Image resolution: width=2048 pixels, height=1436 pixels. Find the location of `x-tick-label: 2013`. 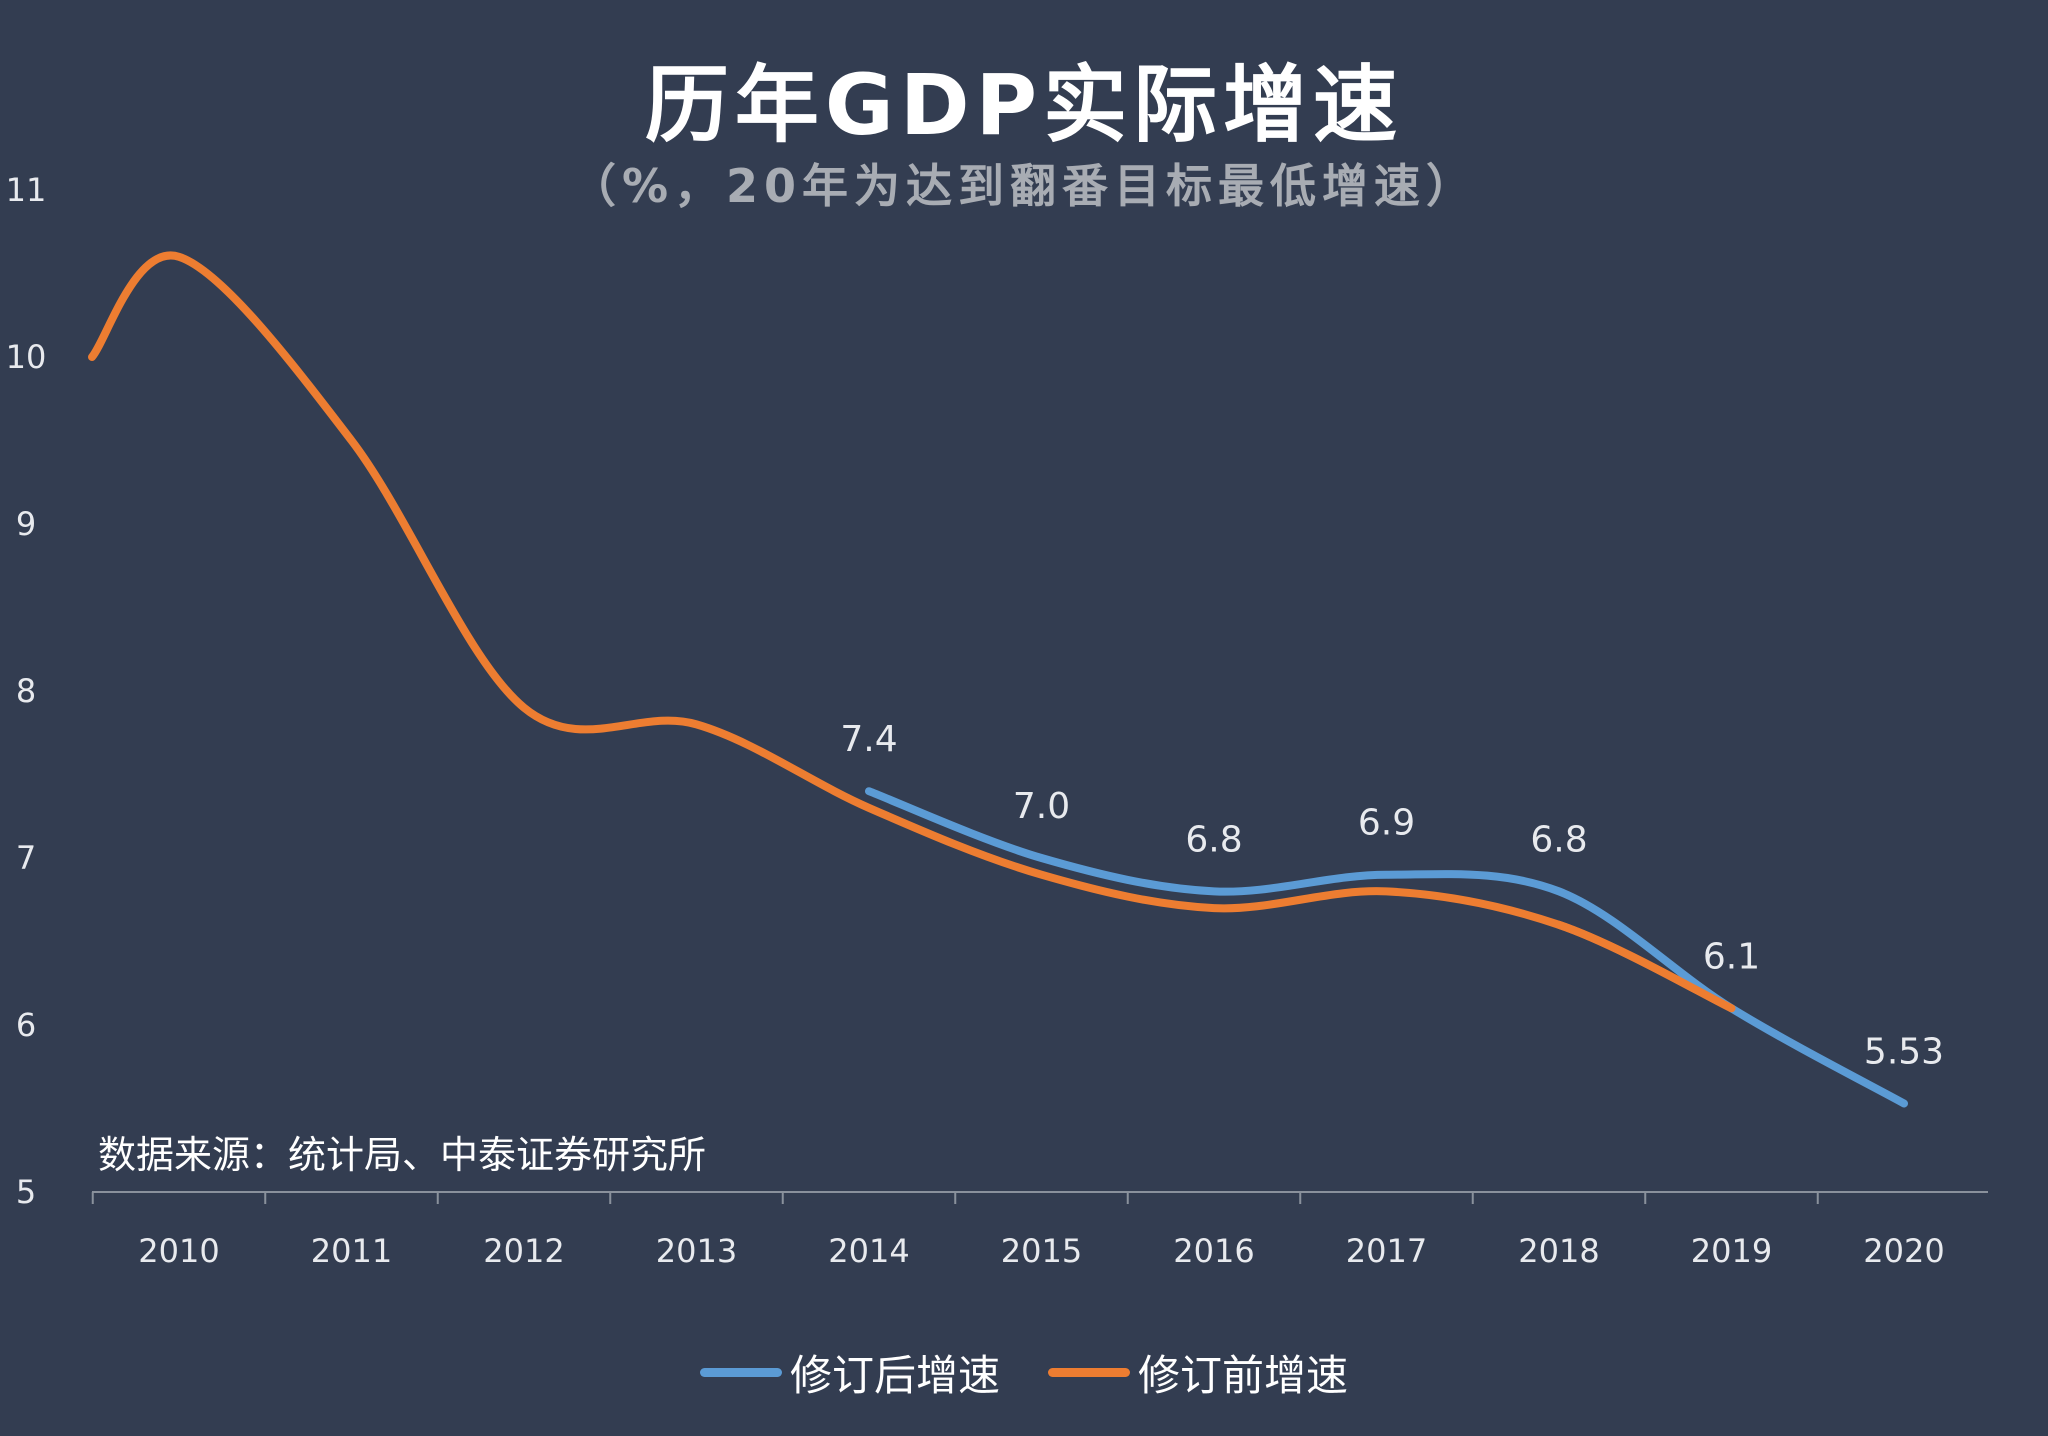

x-tick-label: 2013 is located at coordinates (696, 1251).